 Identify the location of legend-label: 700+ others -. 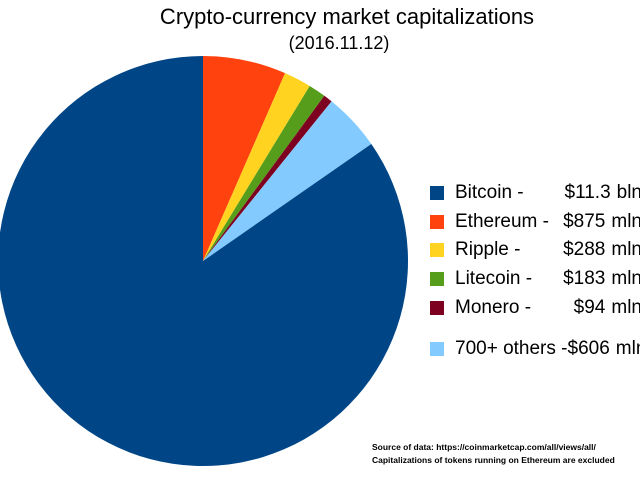
(511, 348).